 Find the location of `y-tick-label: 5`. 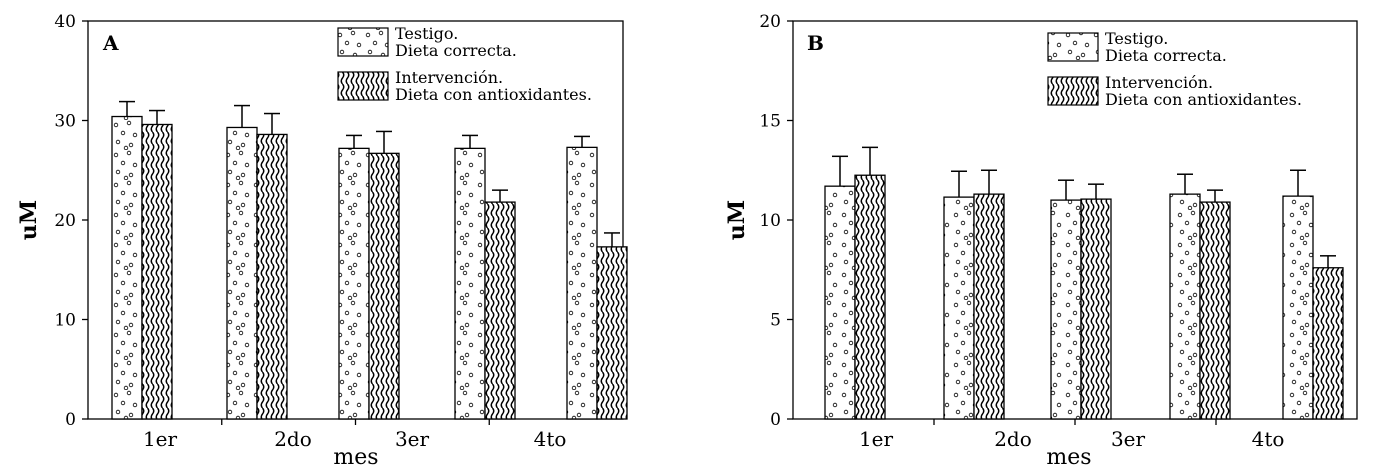

y-tick-label: 5 is located at coordinates (775, 321).